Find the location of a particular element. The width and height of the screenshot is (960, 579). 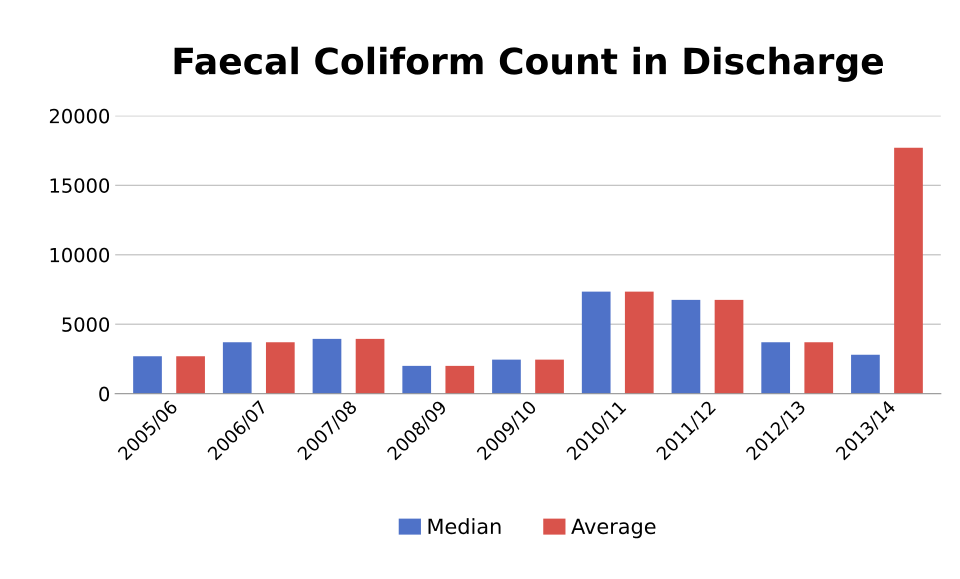

legend-label: Average is located at coordinates (613, 528).